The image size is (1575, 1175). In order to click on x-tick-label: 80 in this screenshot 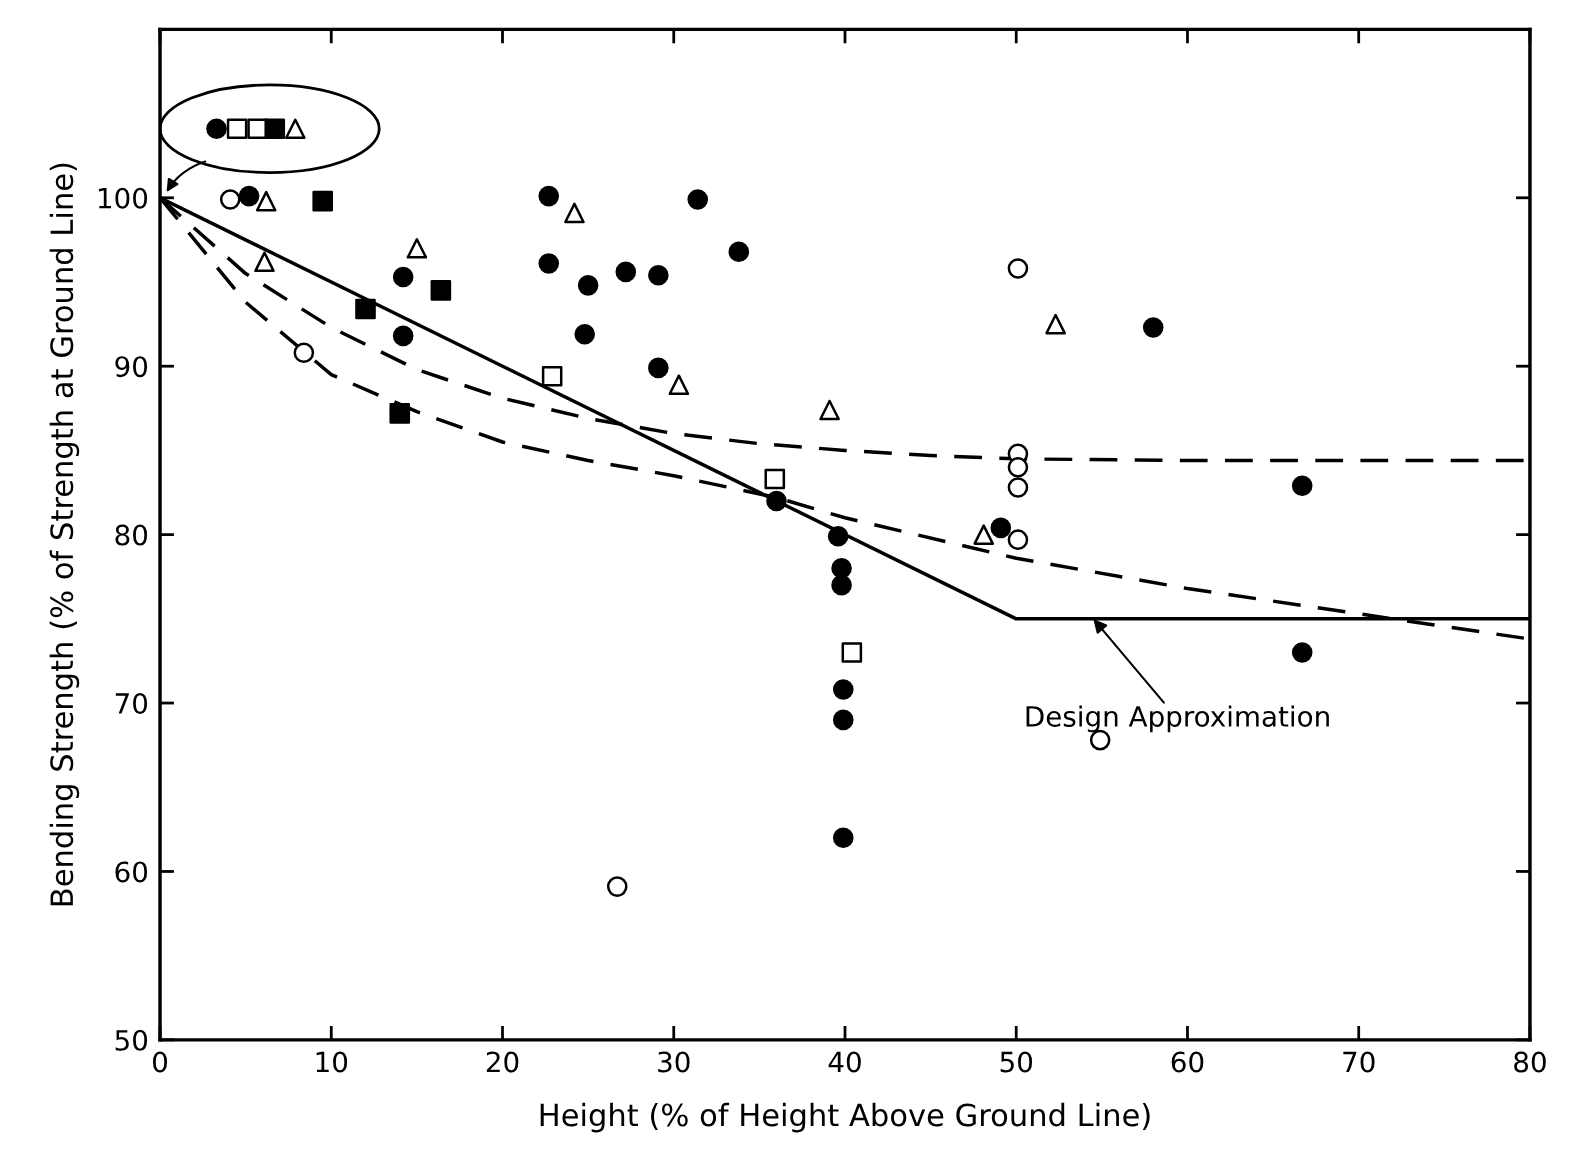, I will do `click(1530, 1062)`.